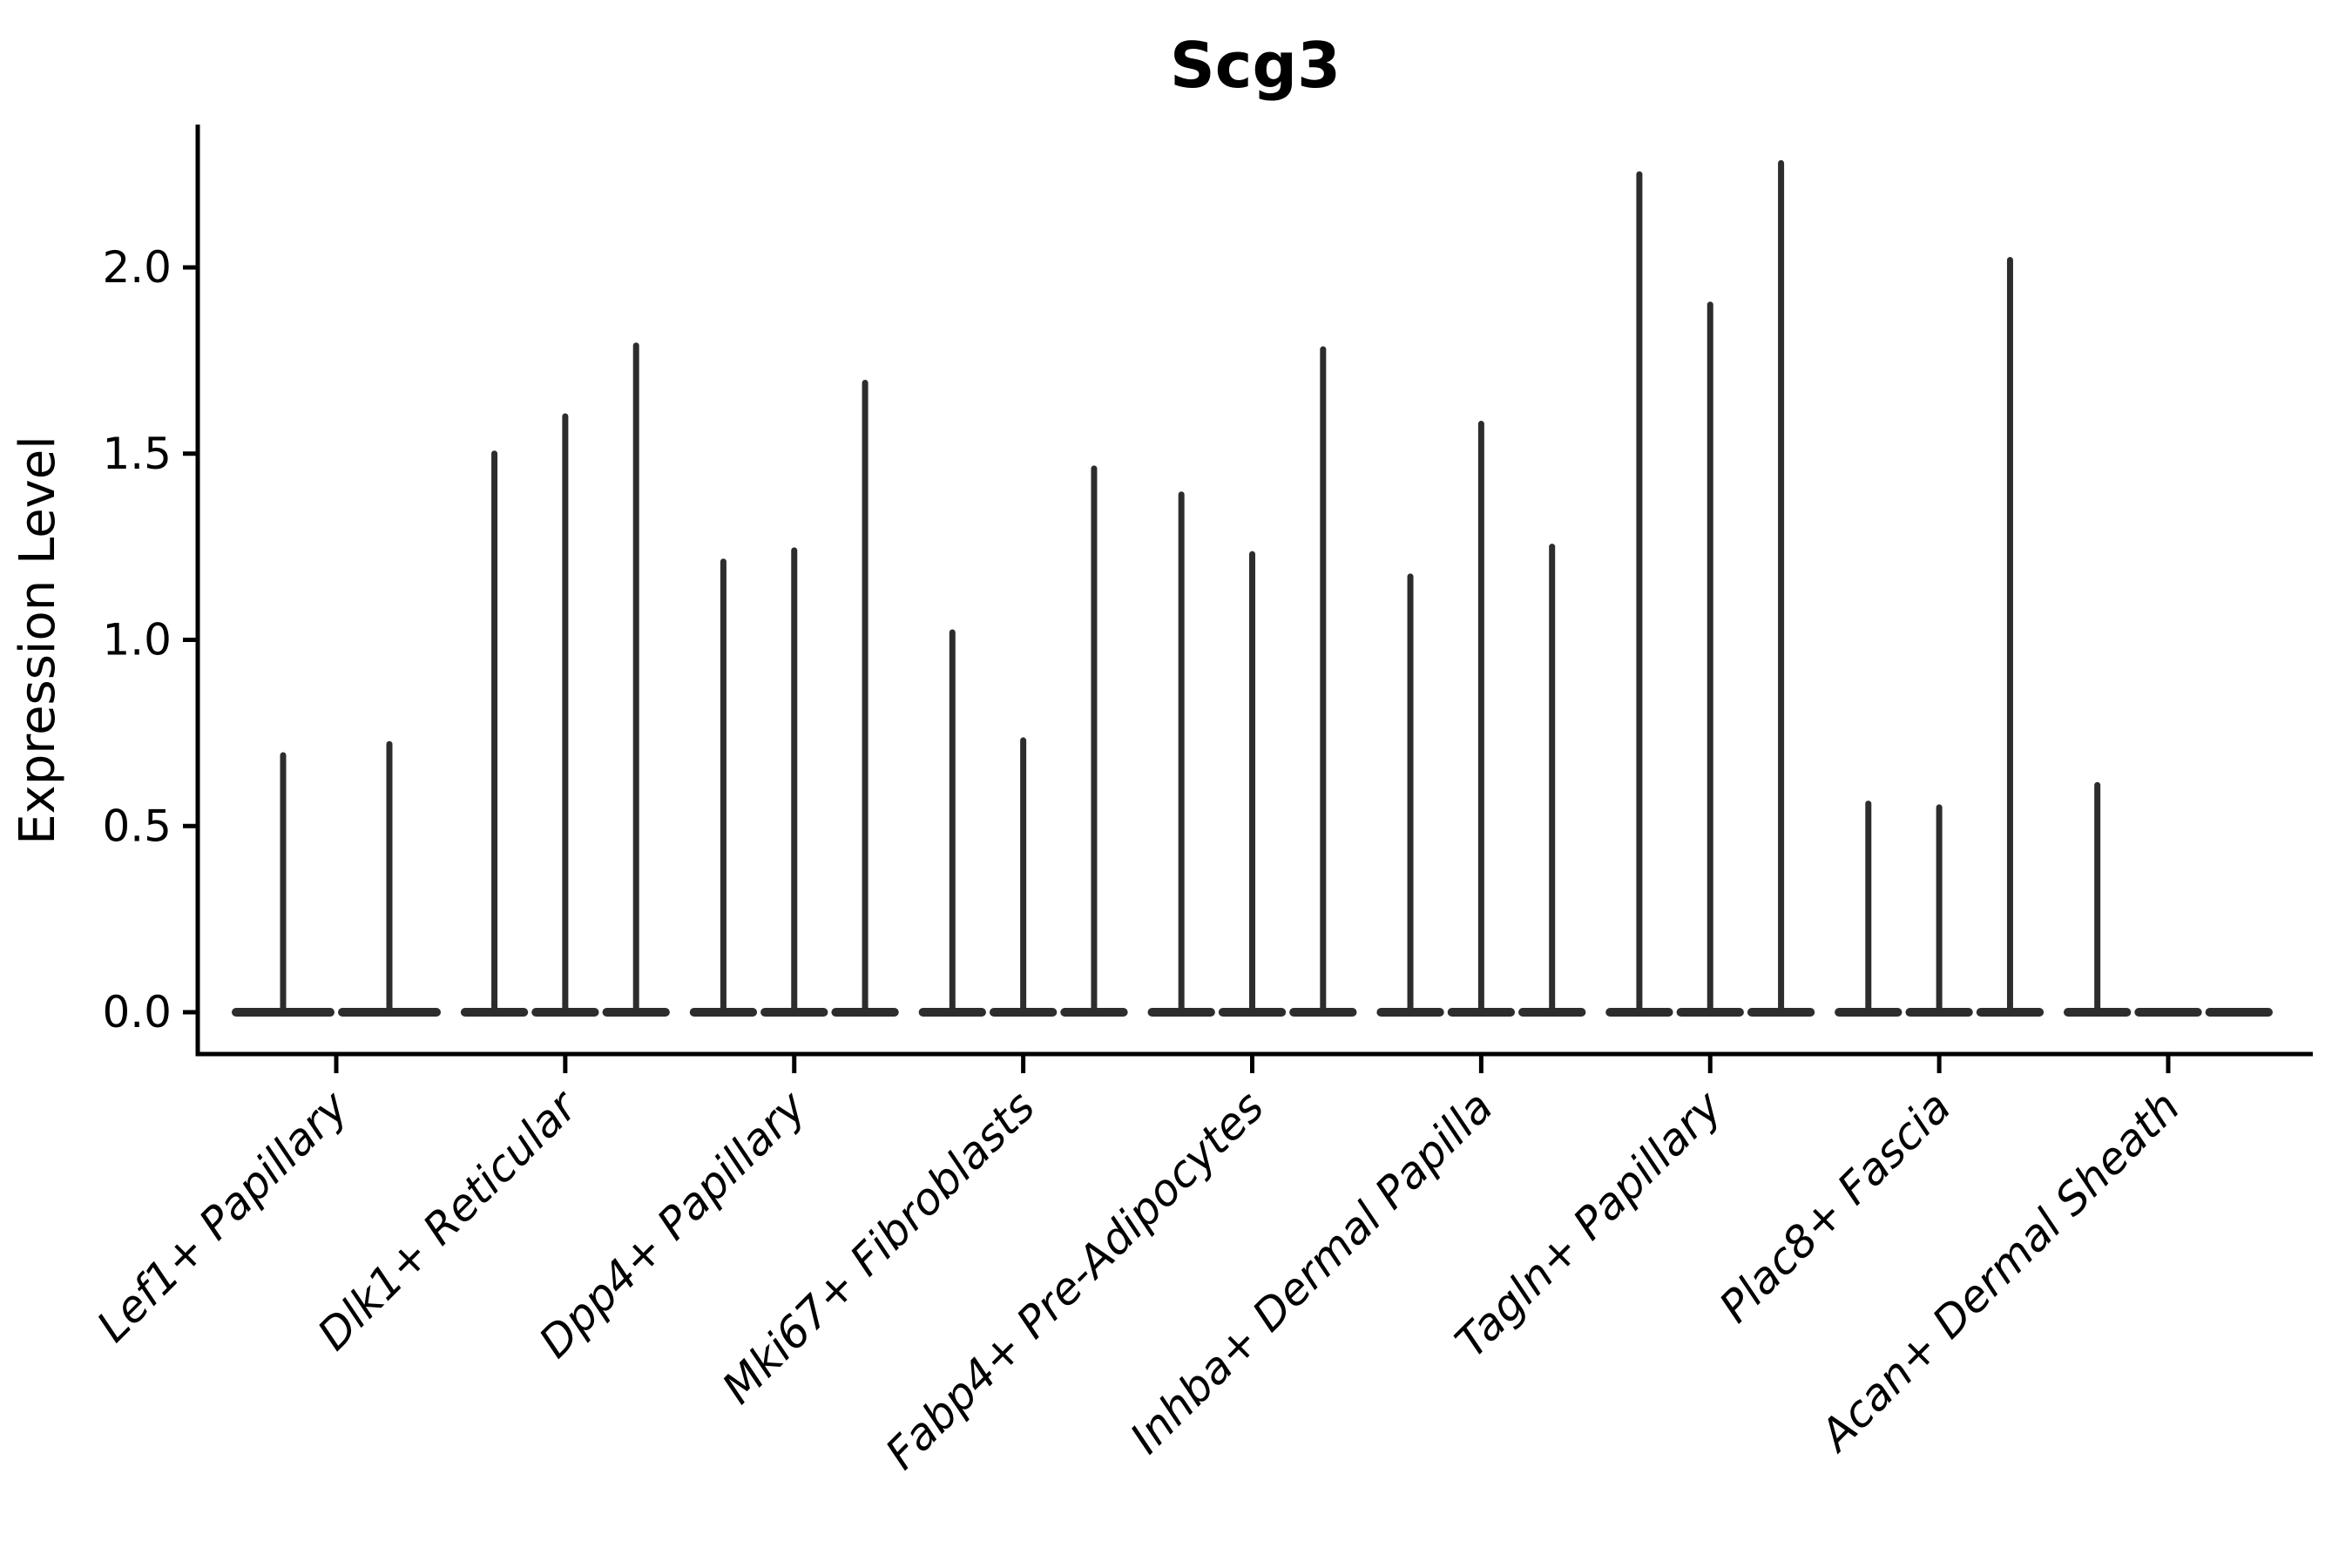 The width and height of the screenshot is (2352, 1568). I want to click on x-tick-label: Inhba+ Dermal Papilla, so click(1311, 1272).